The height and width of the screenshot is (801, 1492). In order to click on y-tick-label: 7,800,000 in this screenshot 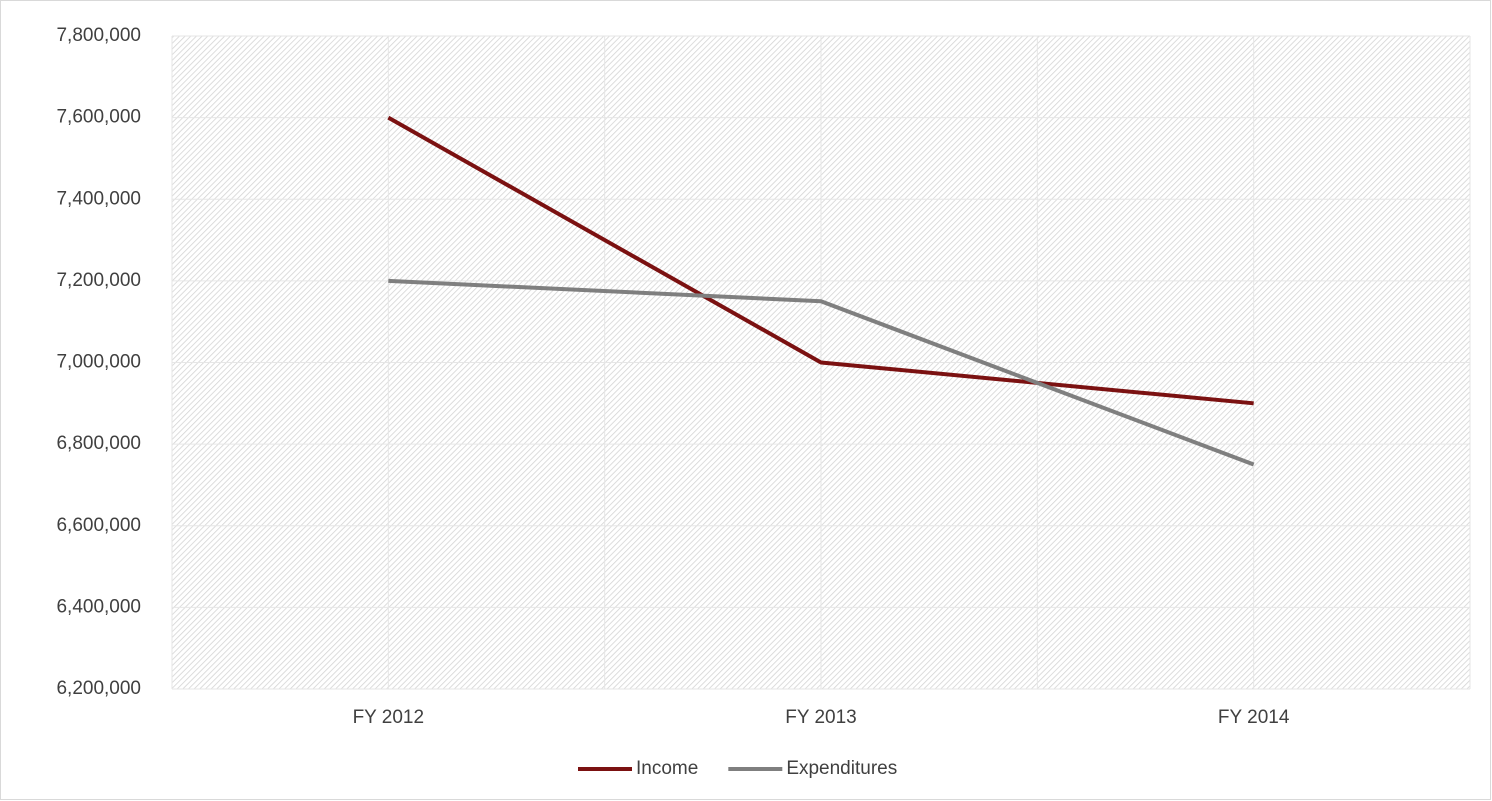, I will do `click(98, 35)`.